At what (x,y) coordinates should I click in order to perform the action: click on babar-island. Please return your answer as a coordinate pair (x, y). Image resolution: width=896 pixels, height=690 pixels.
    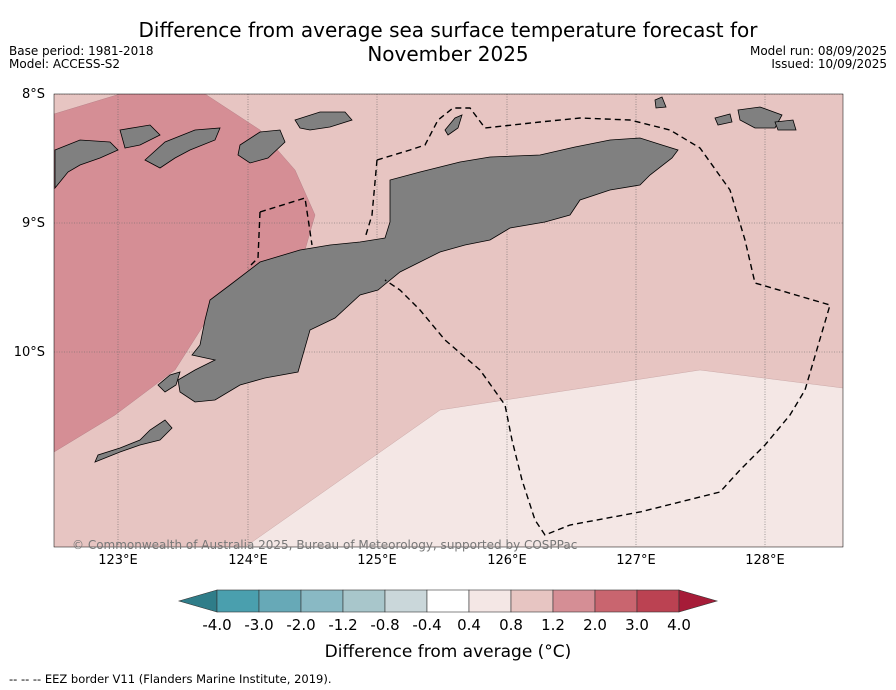
    Looking at the image, I should click on (760, 117).